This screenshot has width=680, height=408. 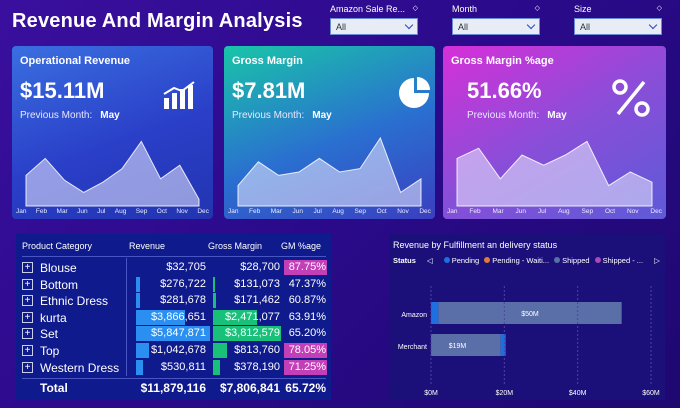 I want to click on margin-value: $171,462, so click(x=257, y=300).